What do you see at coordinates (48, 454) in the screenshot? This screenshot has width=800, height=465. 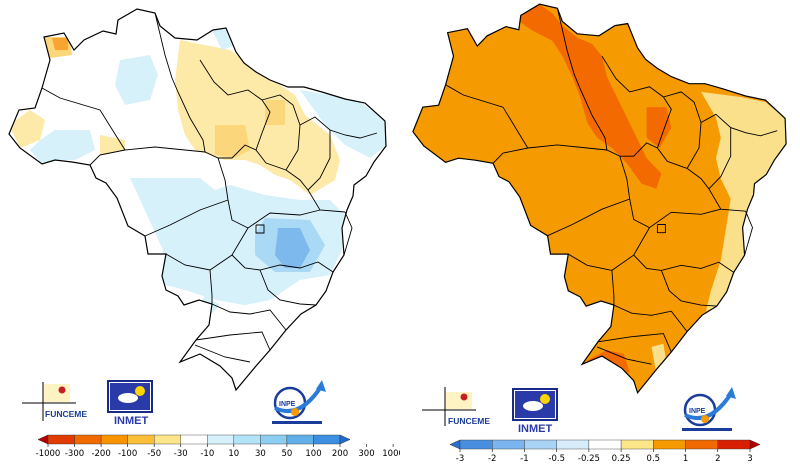 I see `colorbar-tick-label: -1000` at bounding box center [48, 454].